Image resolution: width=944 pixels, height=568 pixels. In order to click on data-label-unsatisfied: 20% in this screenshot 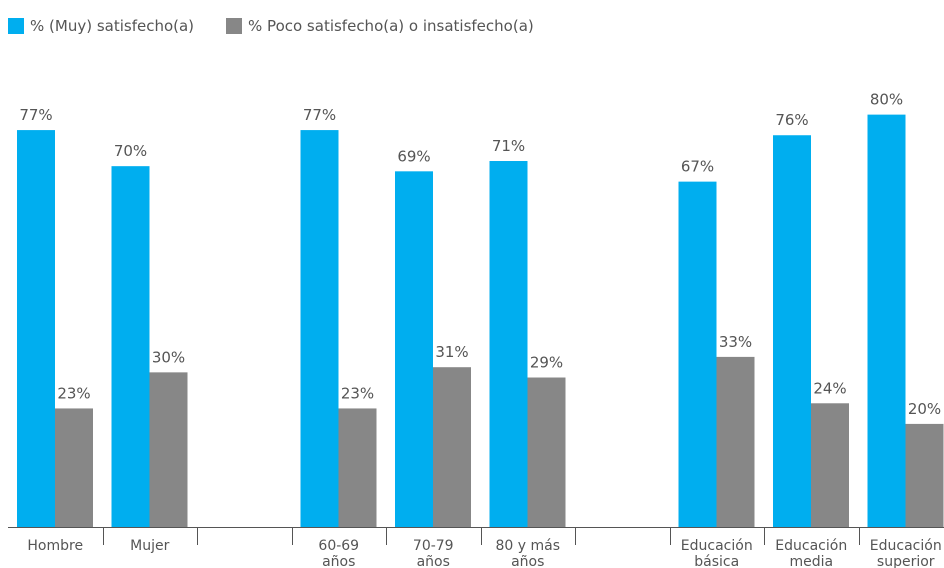, I will do `click(924, 409)`.